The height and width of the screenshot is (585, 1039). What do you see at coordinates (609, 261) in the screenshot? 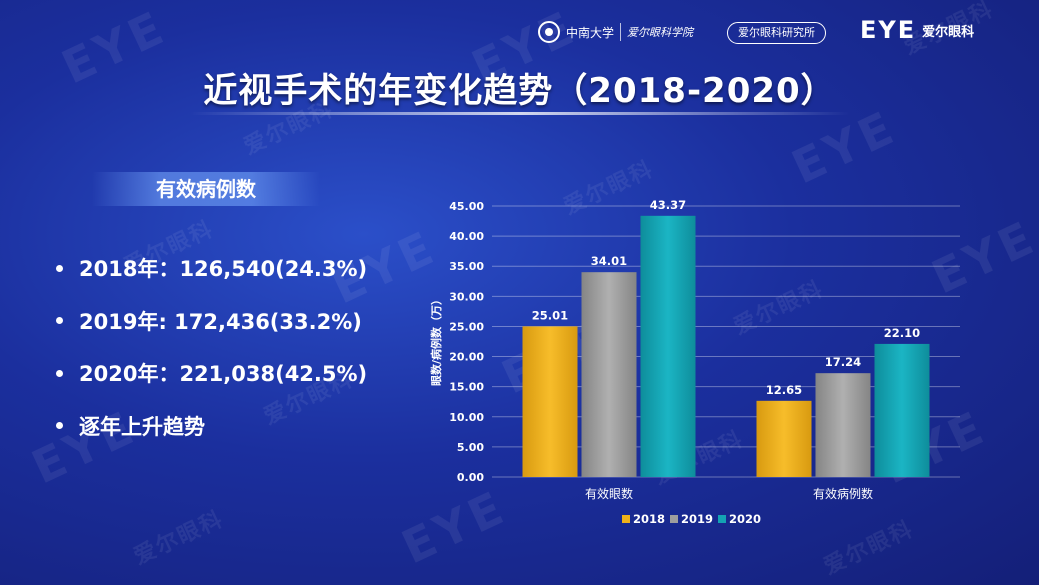
I see `data-label: 34.01` at bounding box center [609, 261].